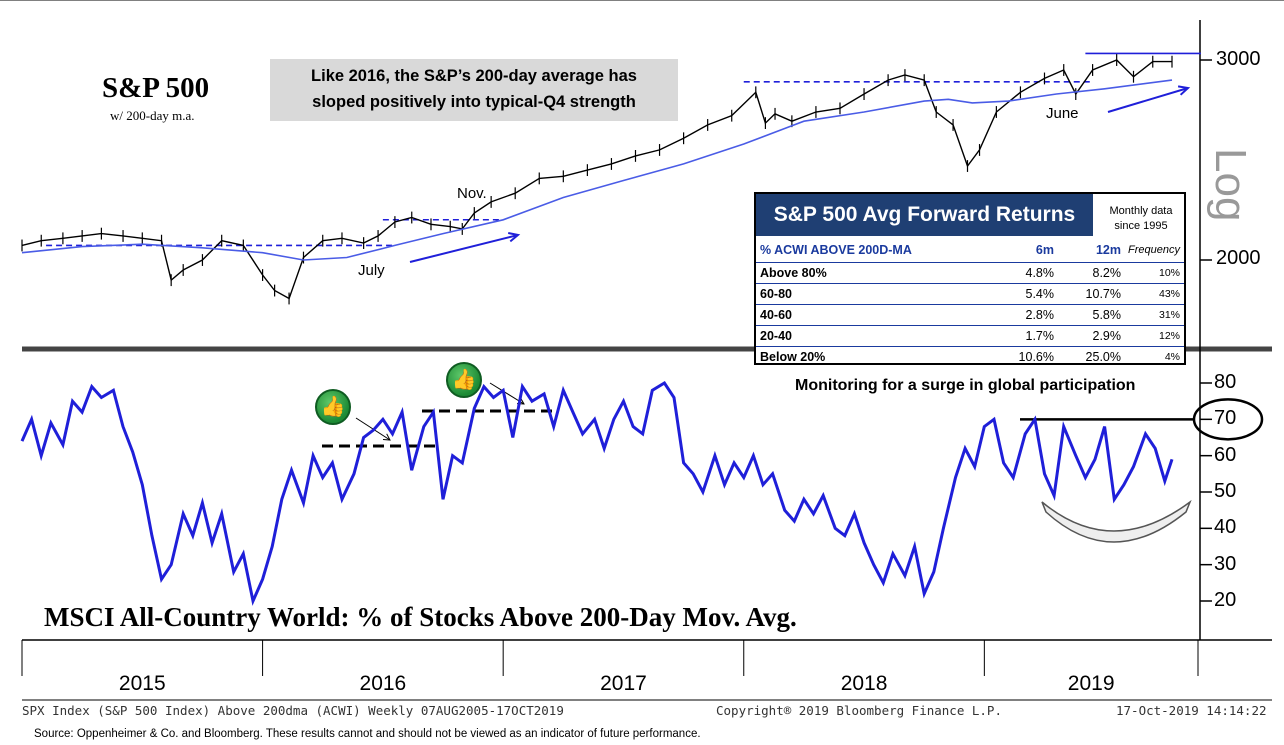  Describe the element at coordinates (970, 314) in the screenshot. I see `table-row: 40-60 2.8% 5.8% 31%` at that location.